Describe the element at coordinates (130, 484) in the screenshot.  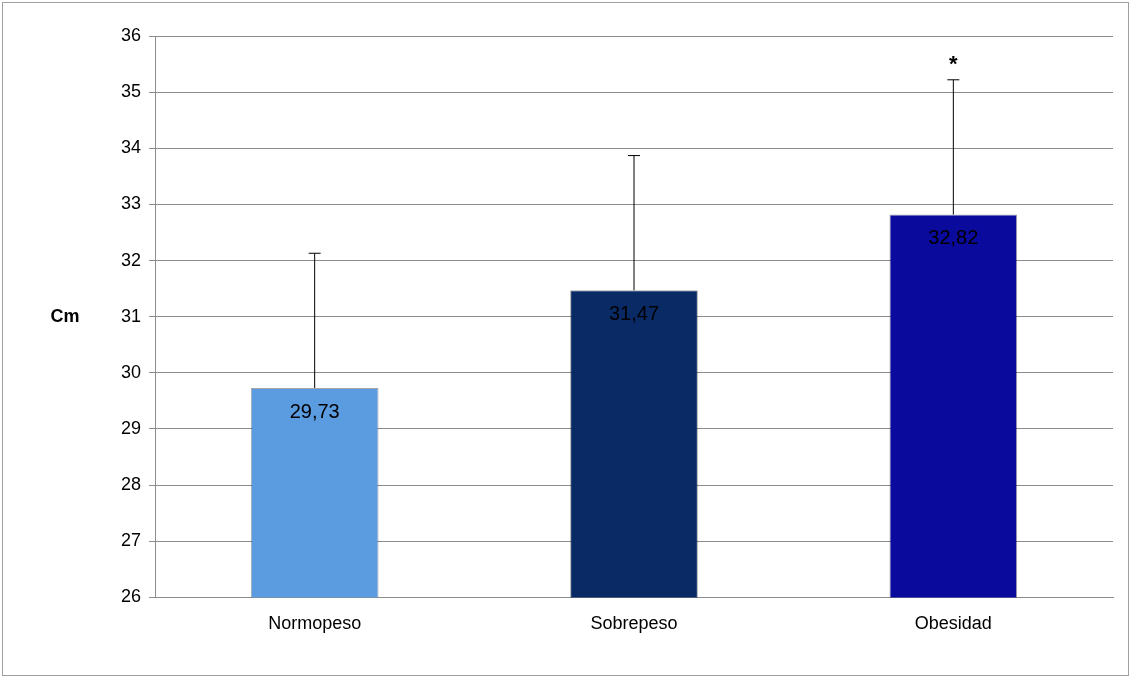
I see `y-tick-label: 28` at that location.